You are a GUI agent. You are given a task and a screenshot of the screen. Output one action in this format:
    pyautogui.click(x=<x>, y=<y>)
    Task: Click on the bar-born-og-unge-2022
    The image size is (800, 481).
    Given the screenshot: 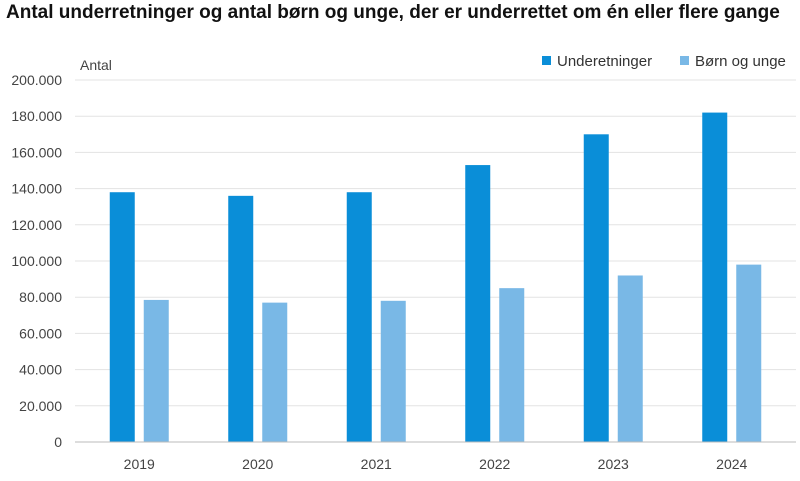 What is the action you would take?
    pyautogui.click(x=512, y=365)
    